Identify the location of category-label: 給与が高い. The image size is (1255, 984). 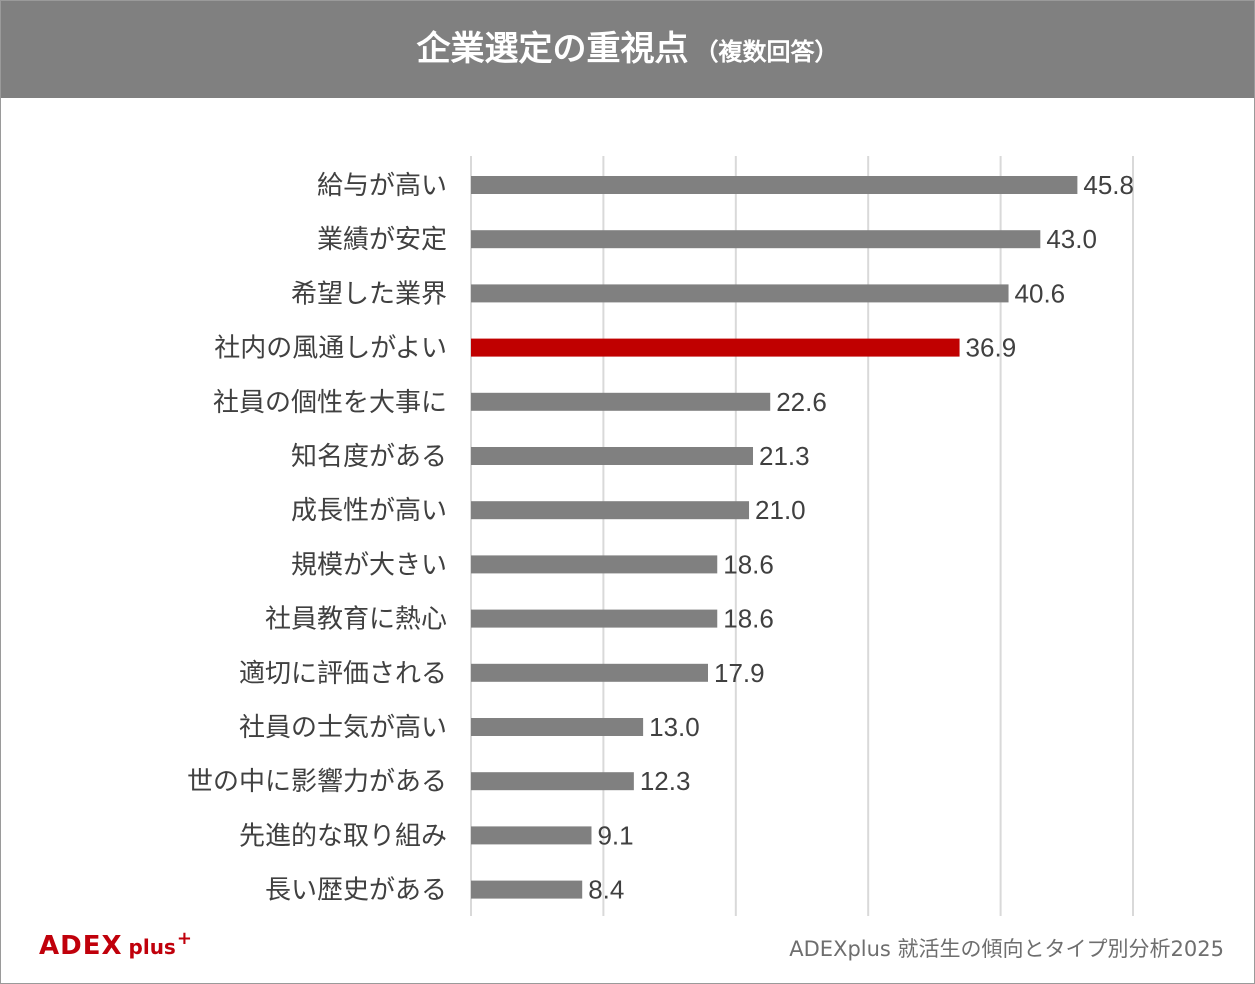
(382, 186).